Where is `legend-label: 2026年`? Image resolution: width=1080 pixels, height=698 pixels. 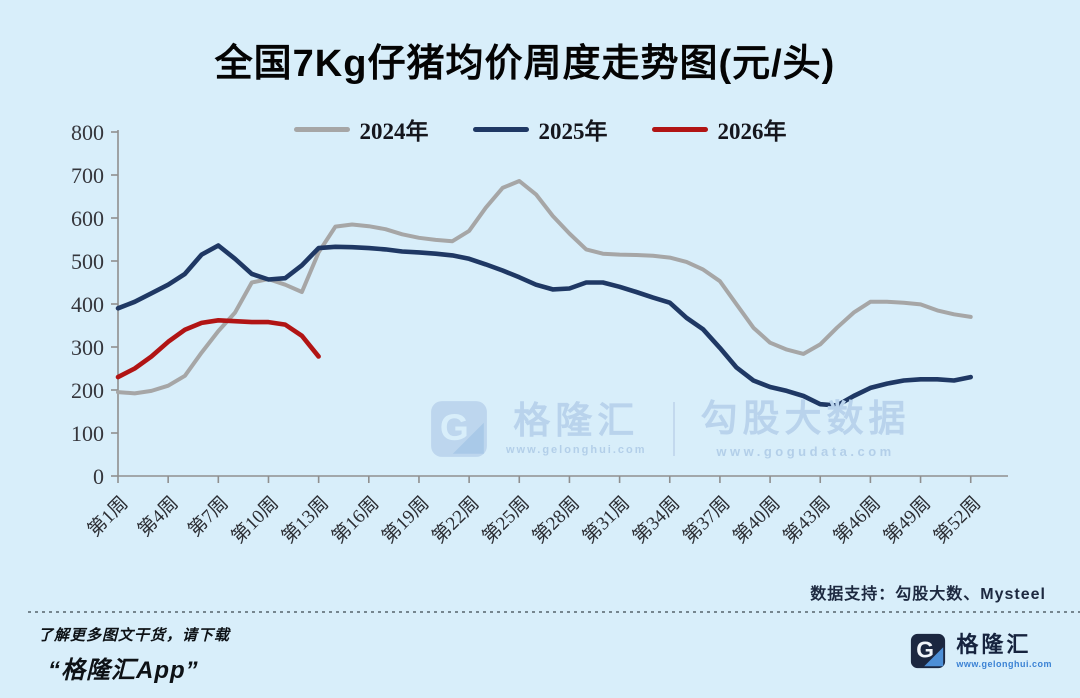 legend-label: 2026年 is located at coordinates (752, 131).